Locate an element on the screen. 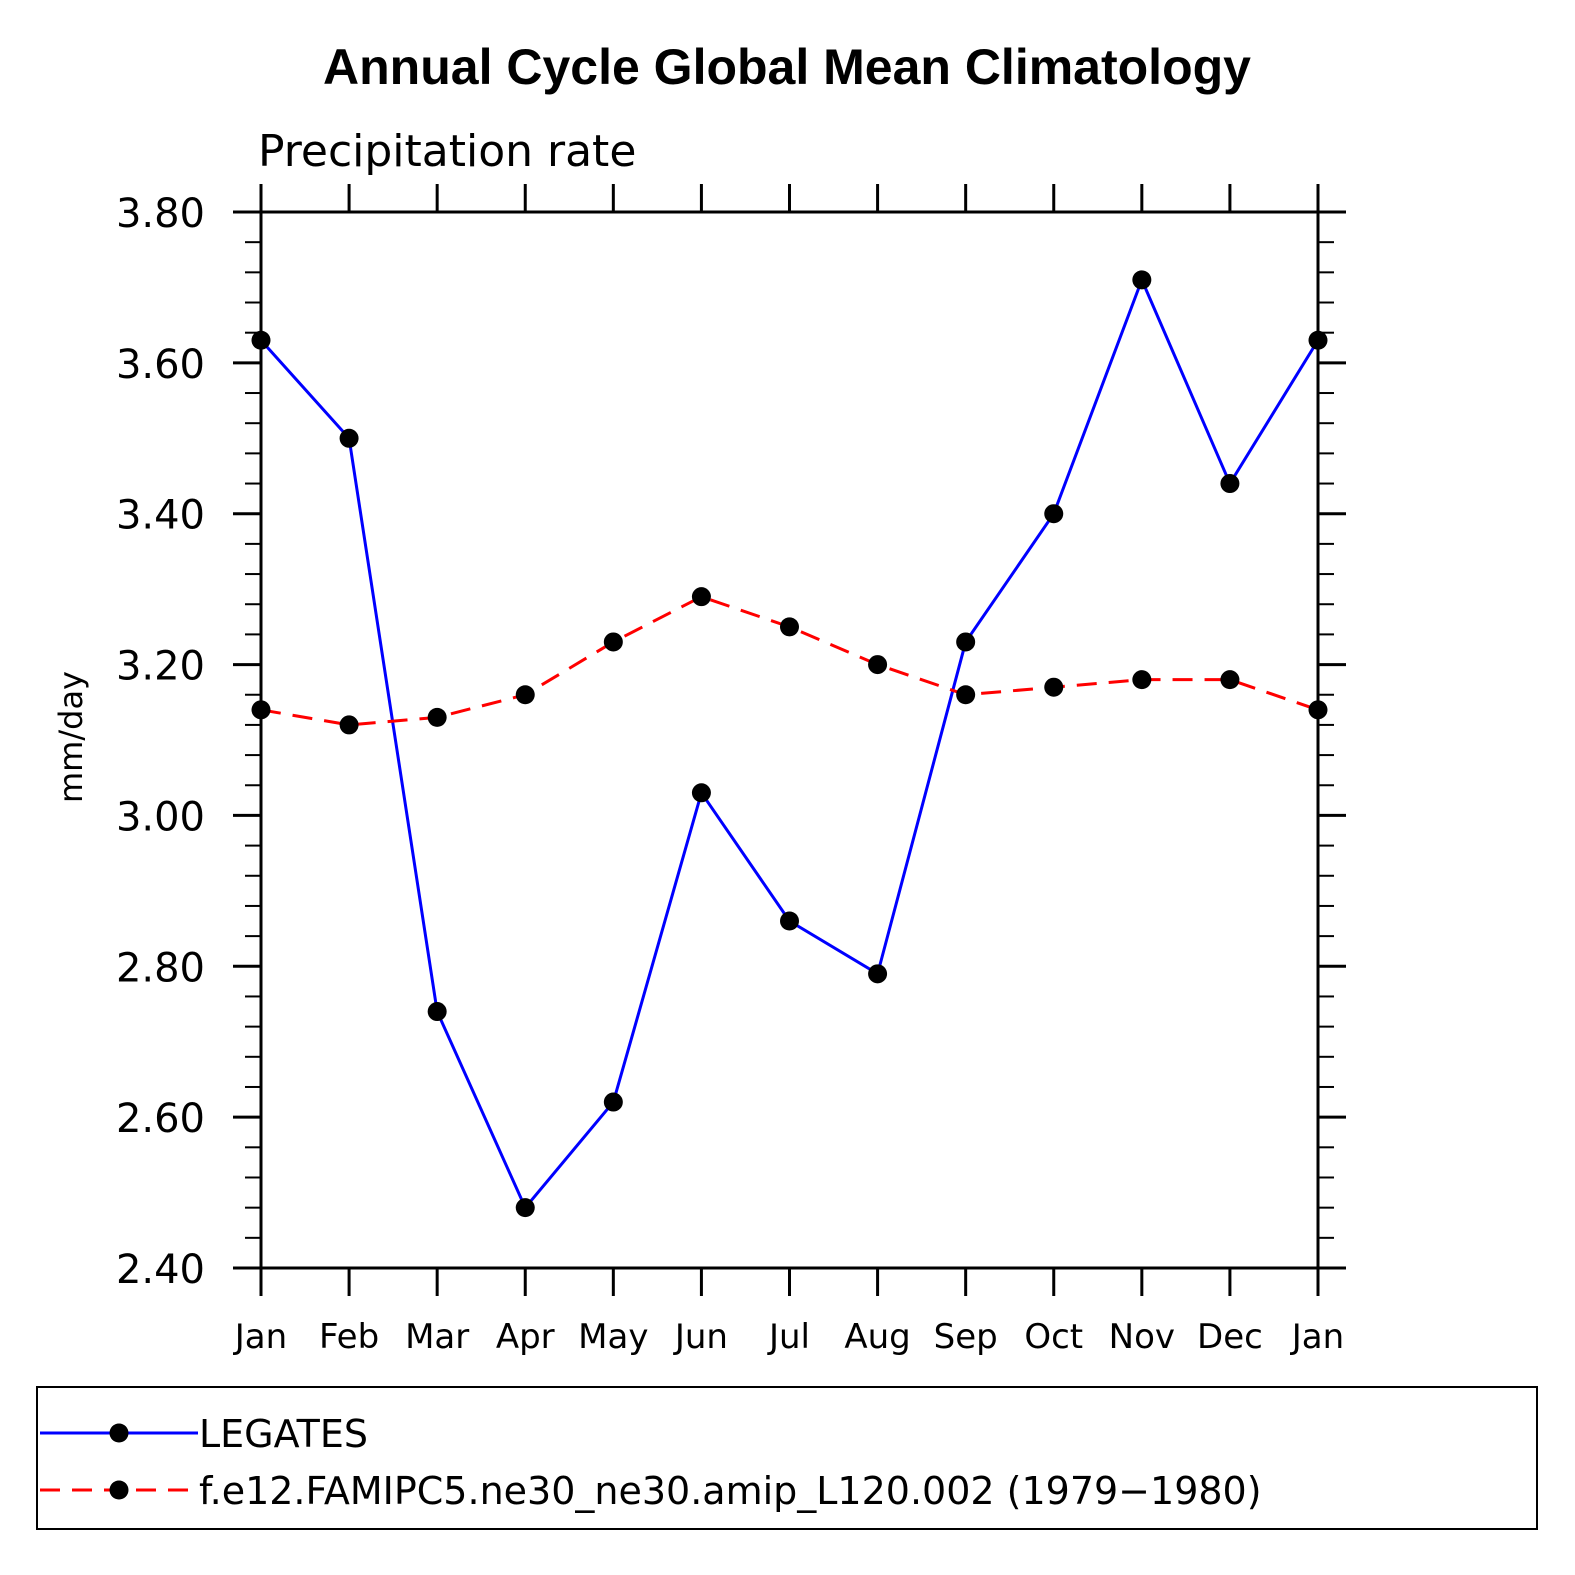 This screenshot has width=1575, height=1575. y-tick-label: 3.80 is located at coordinates (160, 214).